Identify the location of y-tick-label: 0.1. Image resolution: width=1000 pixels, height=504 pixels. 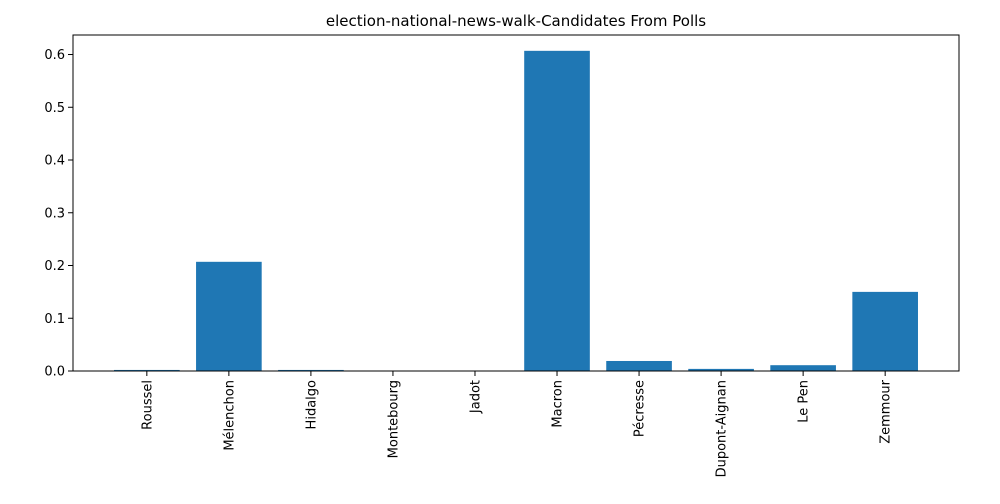
(54, 319).